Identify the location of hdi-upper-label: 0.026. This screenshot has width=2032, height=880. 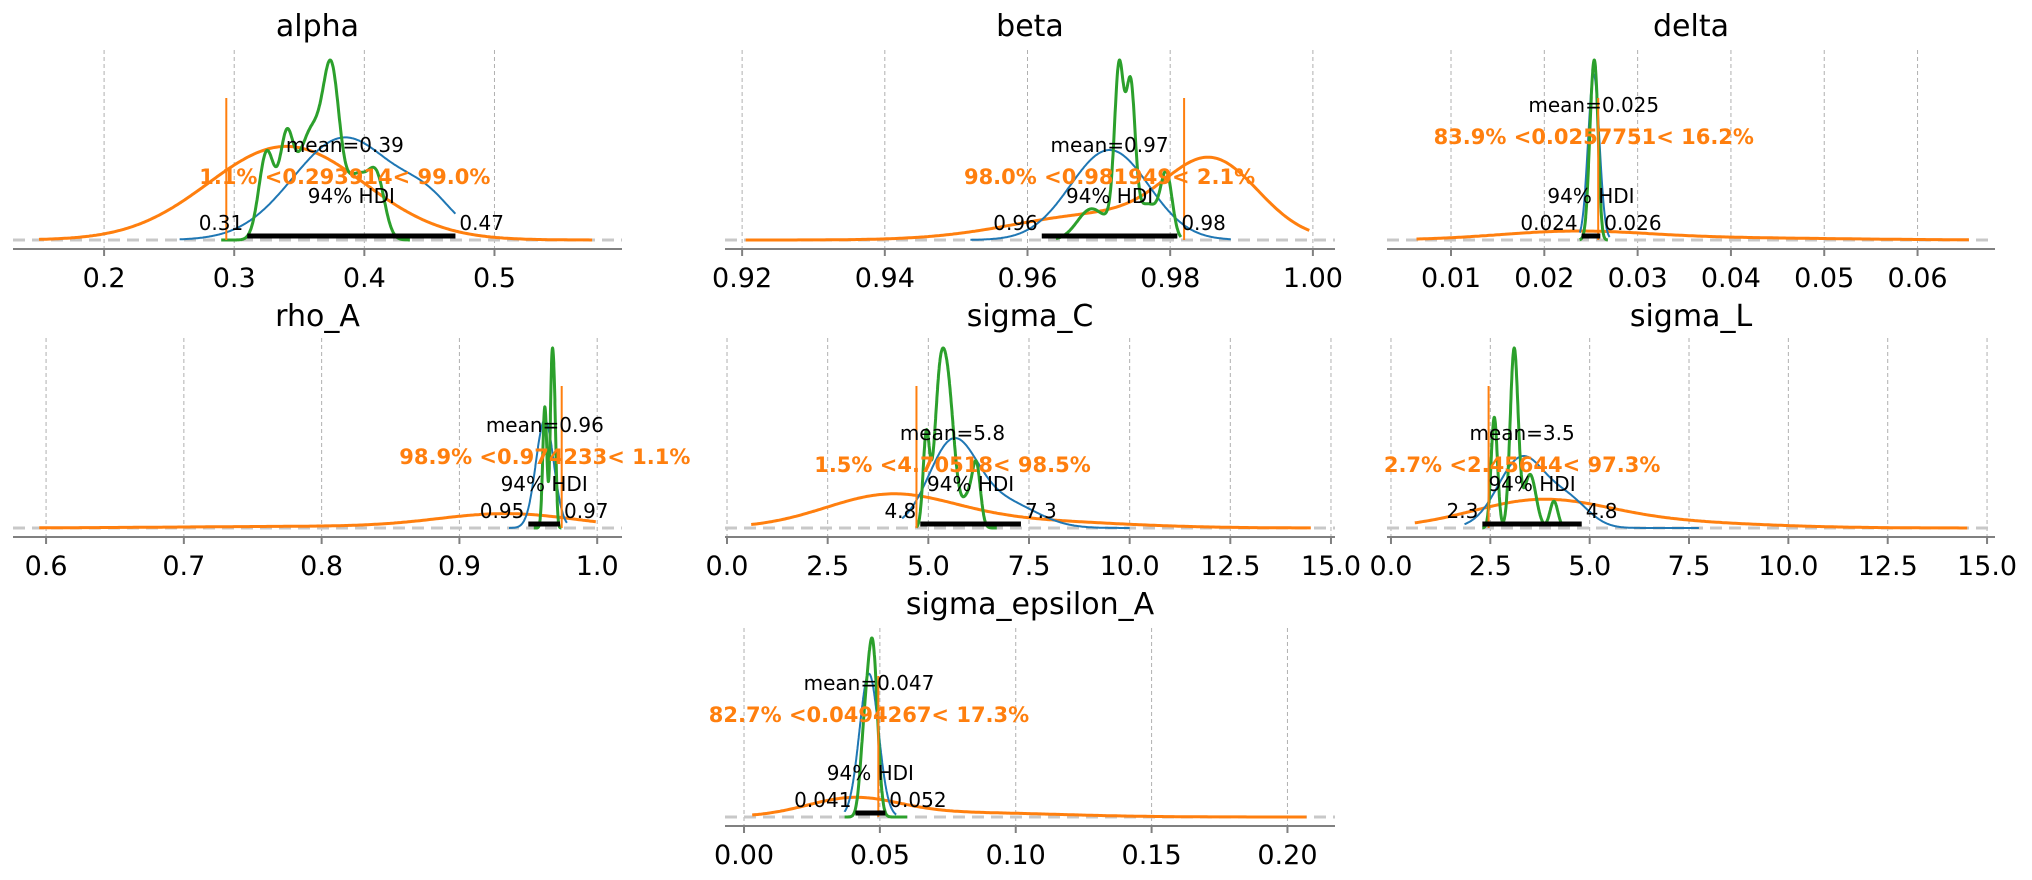
(1632, 223).